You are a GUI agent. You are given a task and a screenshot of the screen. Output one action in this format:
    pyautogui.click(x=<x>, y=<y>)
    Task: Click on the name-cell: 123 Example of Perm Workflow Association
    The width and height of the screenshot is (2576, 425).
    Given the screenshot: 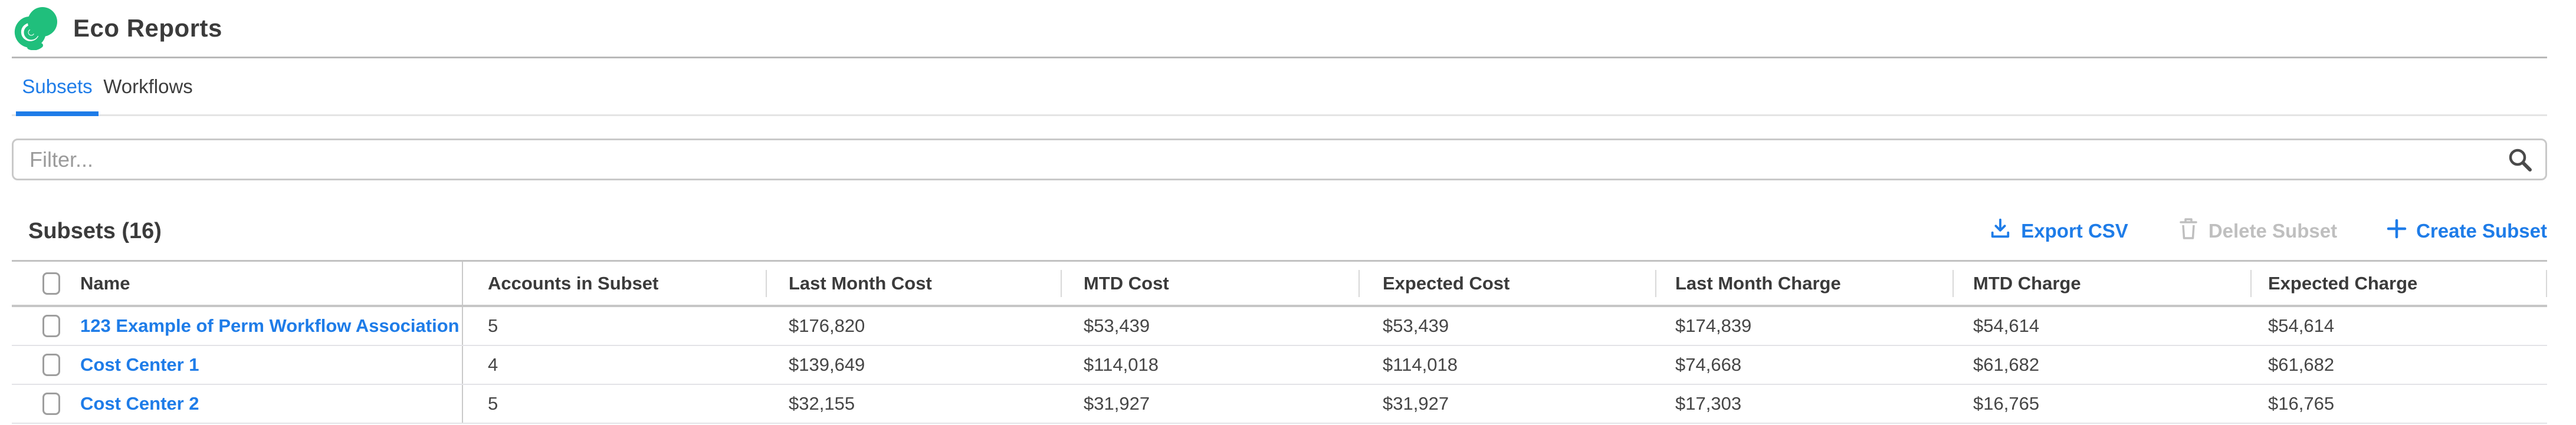 What is the action you would take?
    pyautogui.click(x=237, y=326)
    